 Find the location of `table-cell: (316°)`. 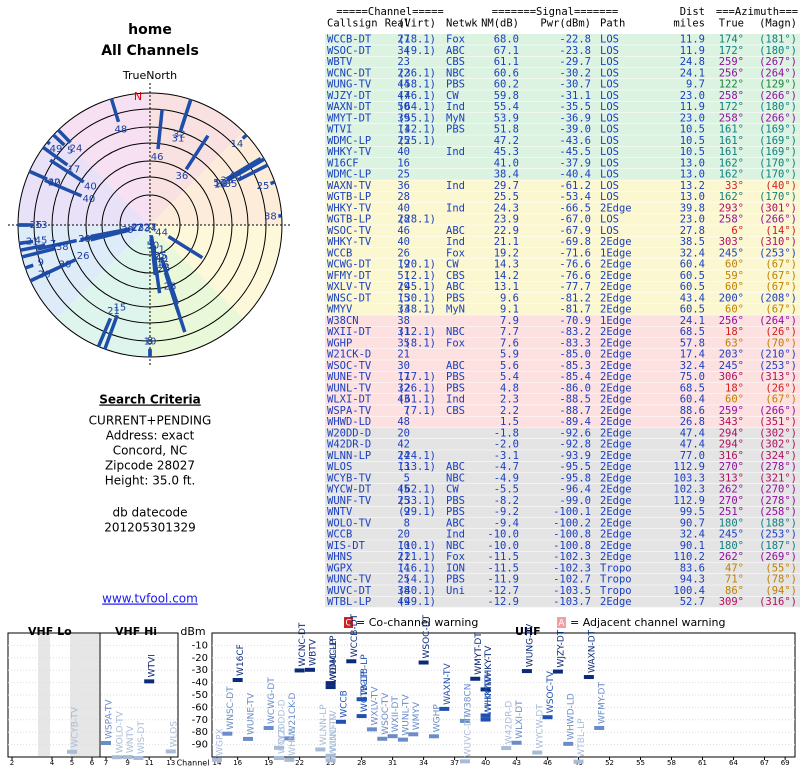

table-cell: (316°) is located at coordinates (778, 602).